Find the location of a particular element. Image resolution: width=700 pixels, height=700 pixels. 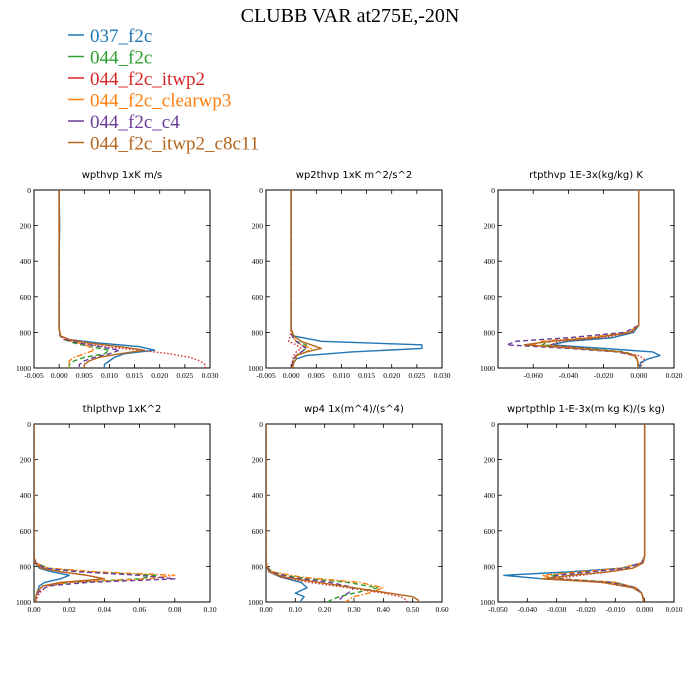

legend-entry: 037_f2c is located at coordinates (110, 36).